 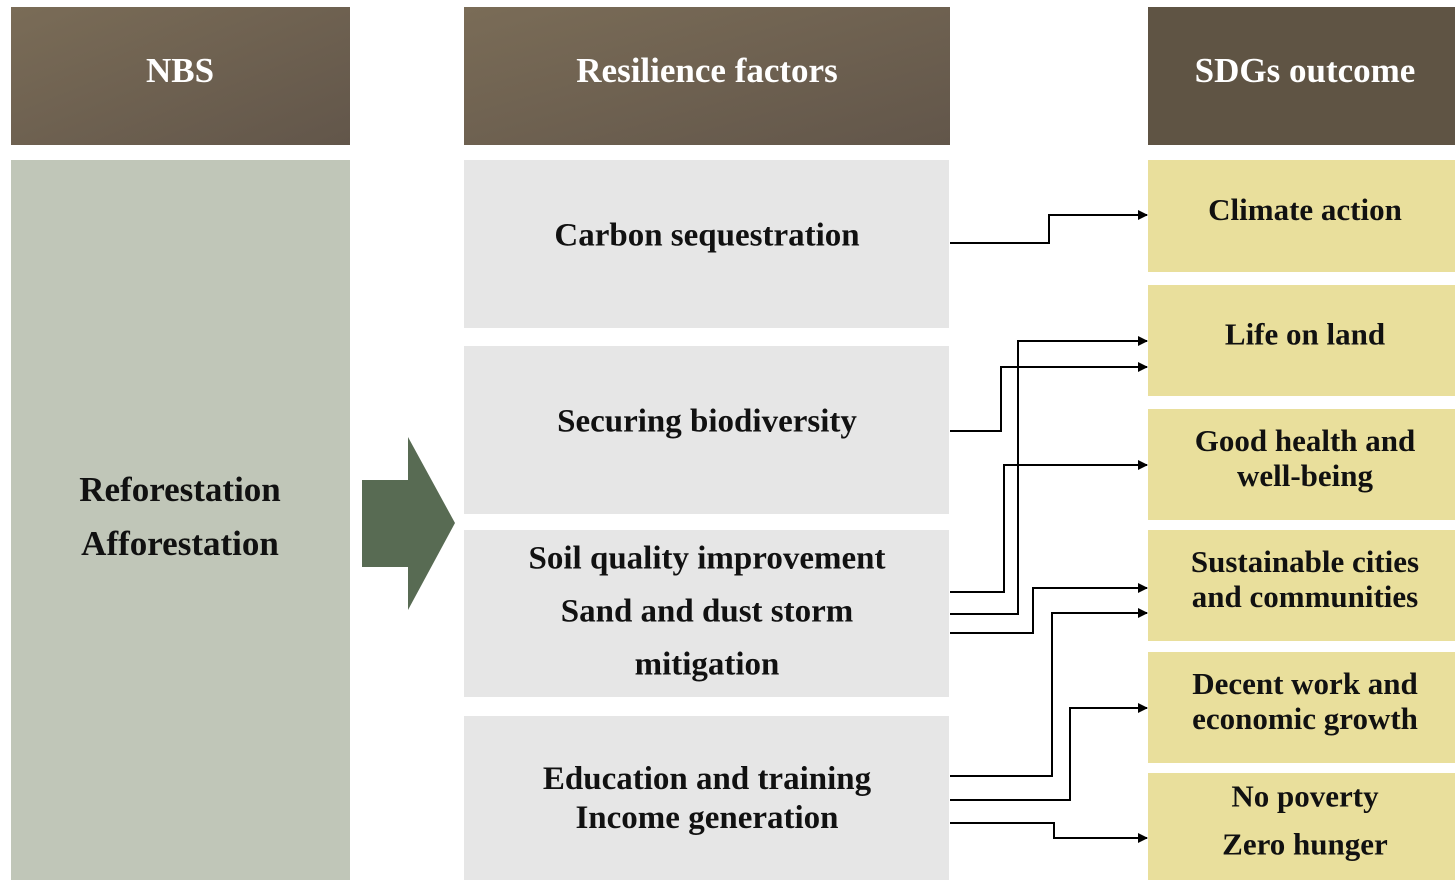 I want to click on factor-text: Securing biodiversity, so click(x=707, y=422).